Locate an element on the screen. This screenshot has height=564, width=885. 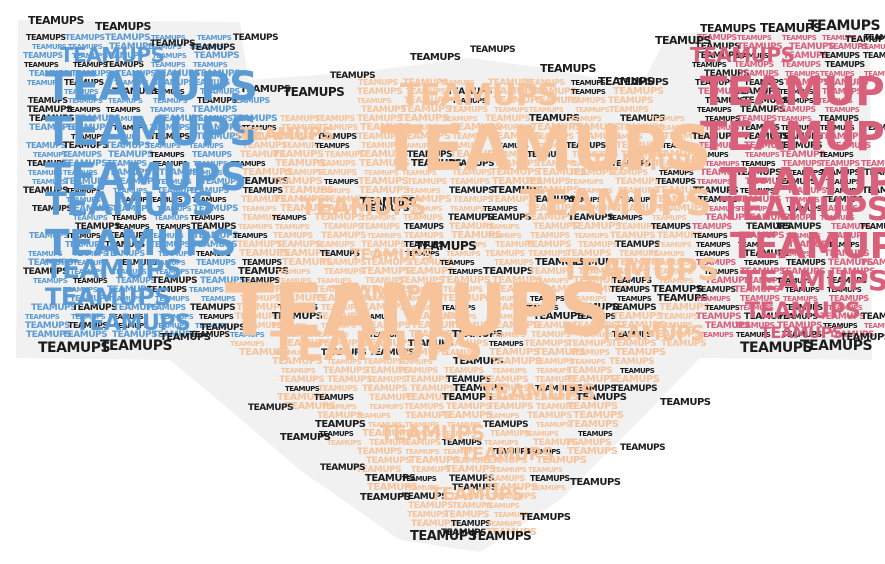
large-word-right: TEAMUPS is located at coordinates (802, 182).